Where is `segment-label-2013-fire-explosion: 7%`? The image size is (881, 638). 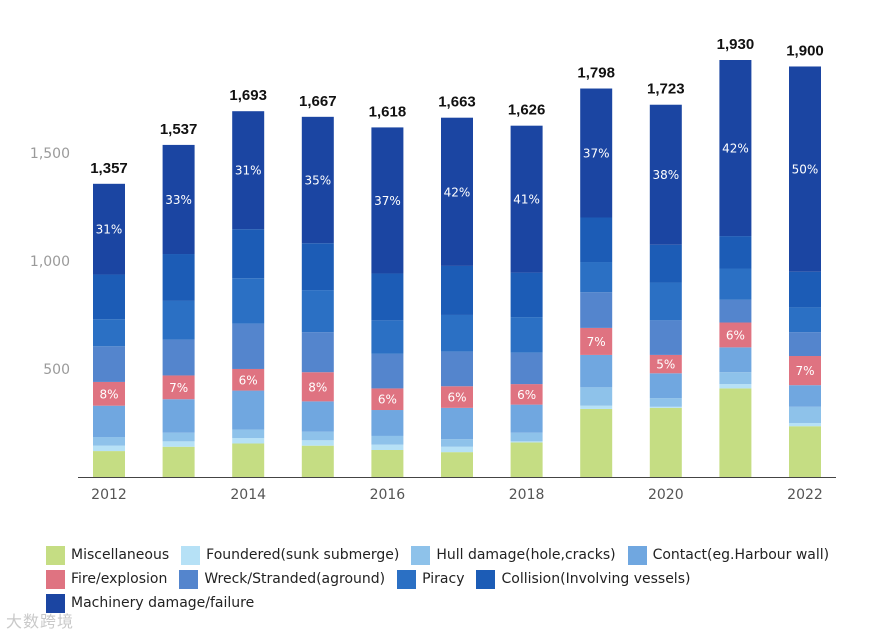
segment-label-2013-fire-explosion: 7% is located at coordinates (178, 388).